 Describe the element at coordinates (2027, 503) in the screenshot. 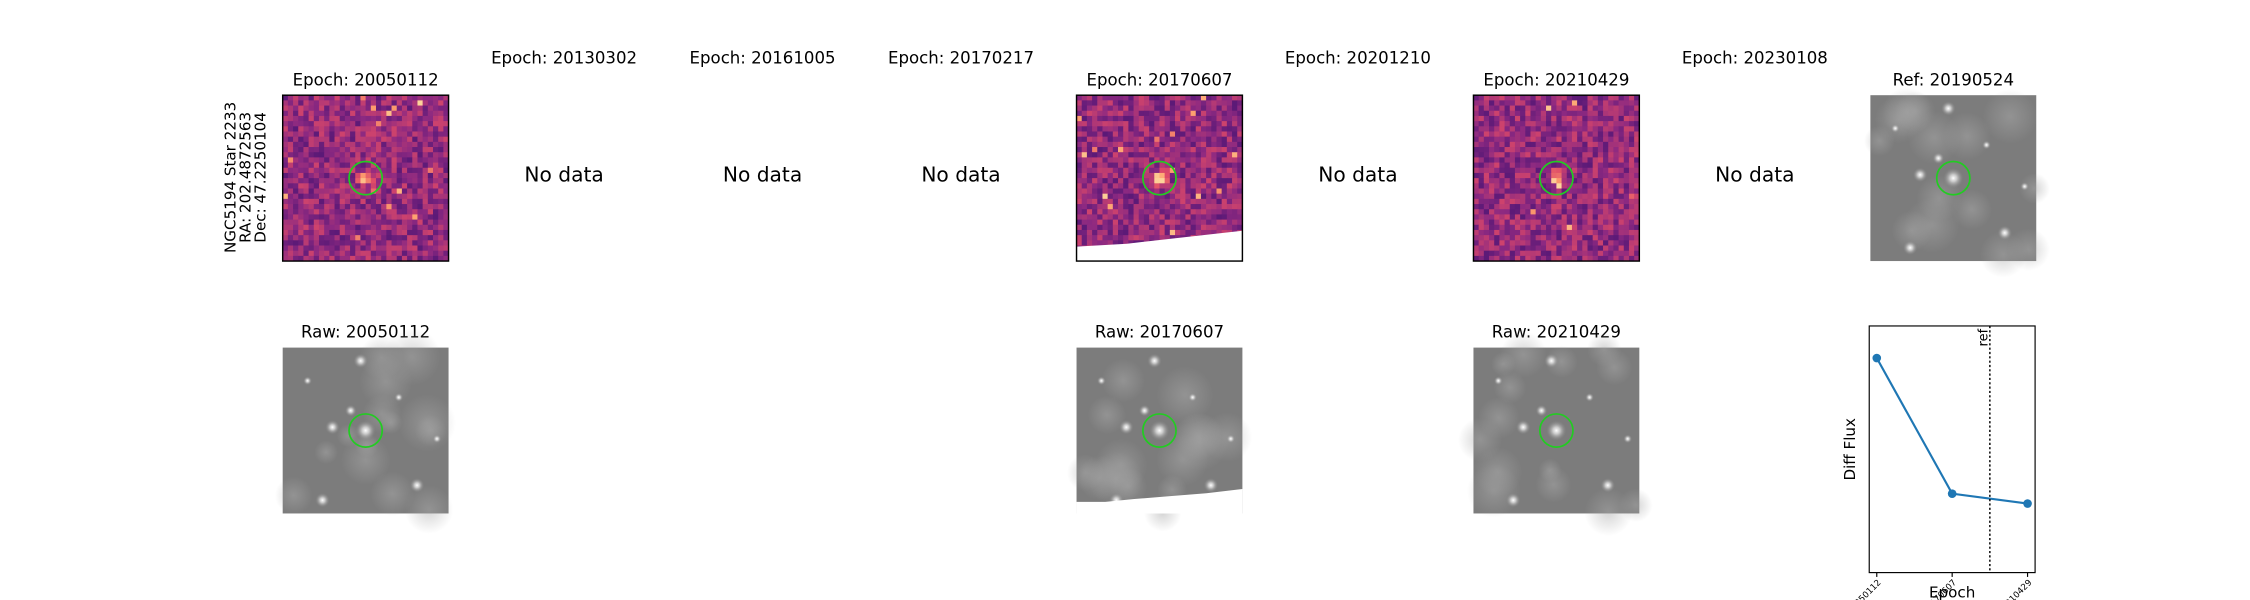

I see `point` at that location.